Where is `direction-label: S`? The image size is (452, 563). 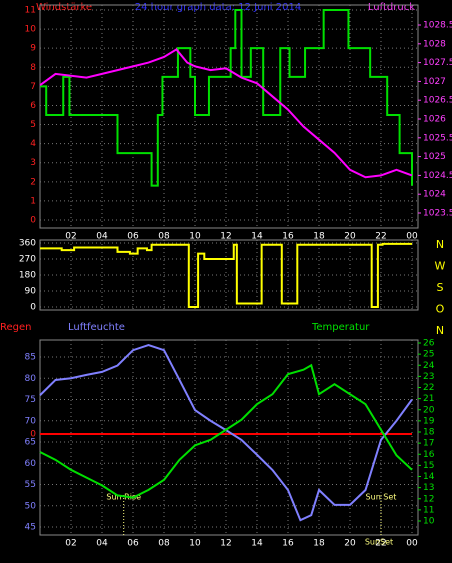
direction-label: S is located at coordinates (440, 287).